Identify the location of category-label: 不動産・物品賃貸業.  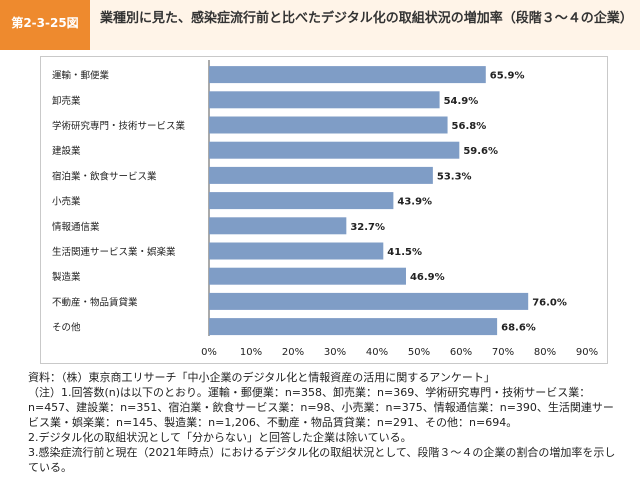
(95, 302).